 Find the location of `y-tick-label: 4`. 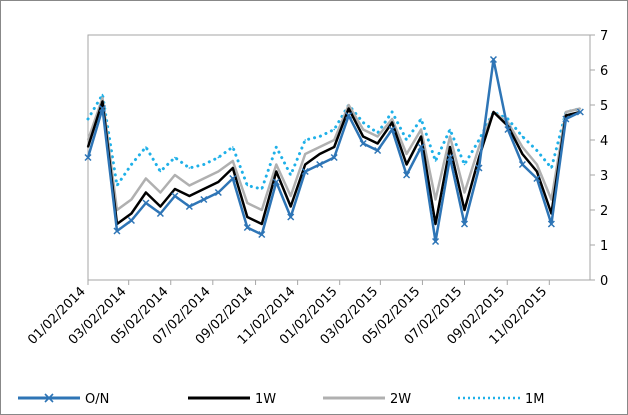

y-tick-label: 4 is located at coordinates (604, 141).